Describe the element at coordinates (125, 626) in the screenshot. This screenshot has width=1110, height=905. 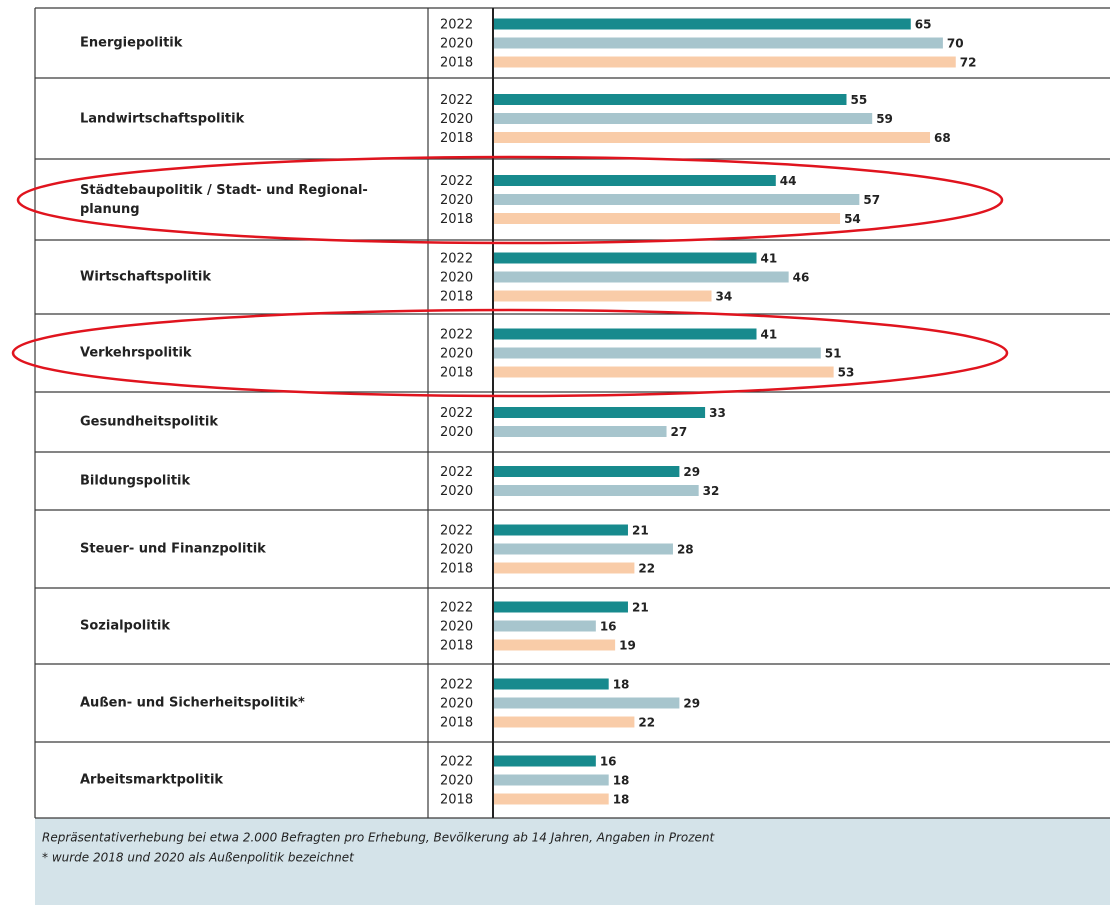
I see `category-label: Sozialpolitik` at that location.